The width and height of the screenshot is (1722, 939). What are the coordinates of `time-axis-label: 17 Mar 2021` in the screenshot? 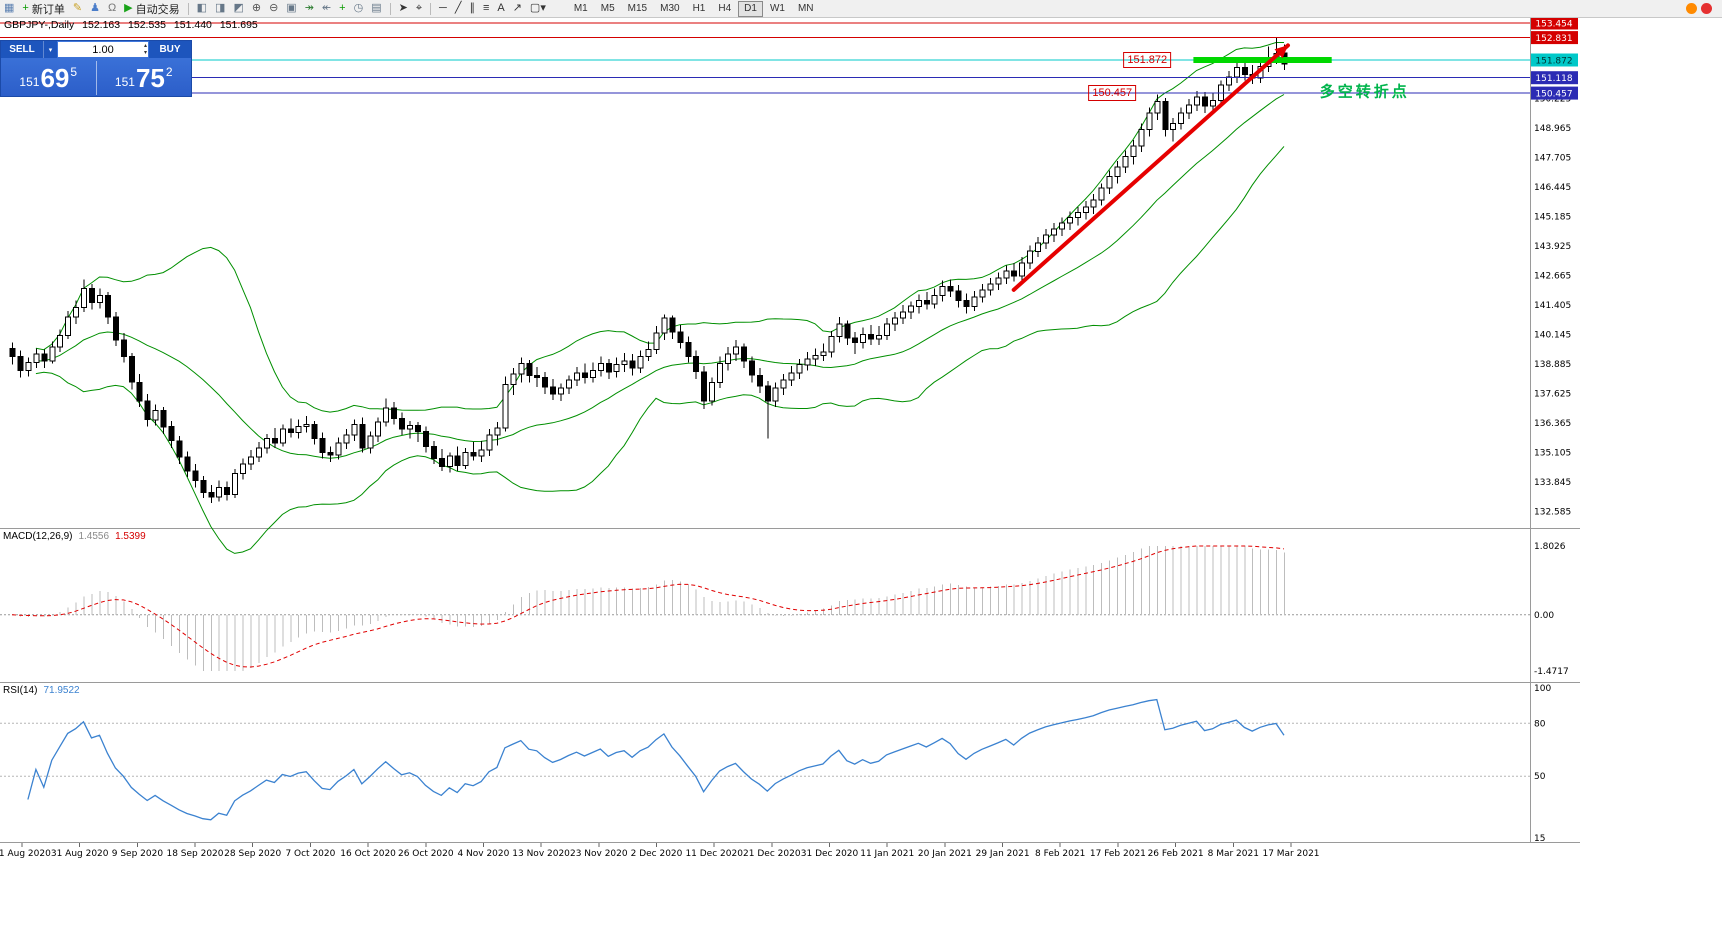 It's located at (1290, 854).